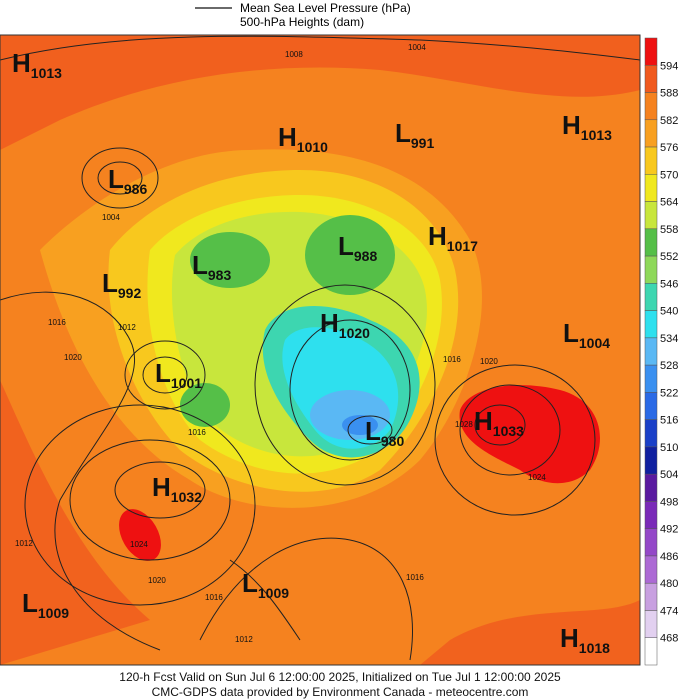 This screenshot has width=680, height=700. What do you see at coordinates (303, 138) in the screenshot?
I see `pressure-center: H1010` at bounding box center [303, 138].